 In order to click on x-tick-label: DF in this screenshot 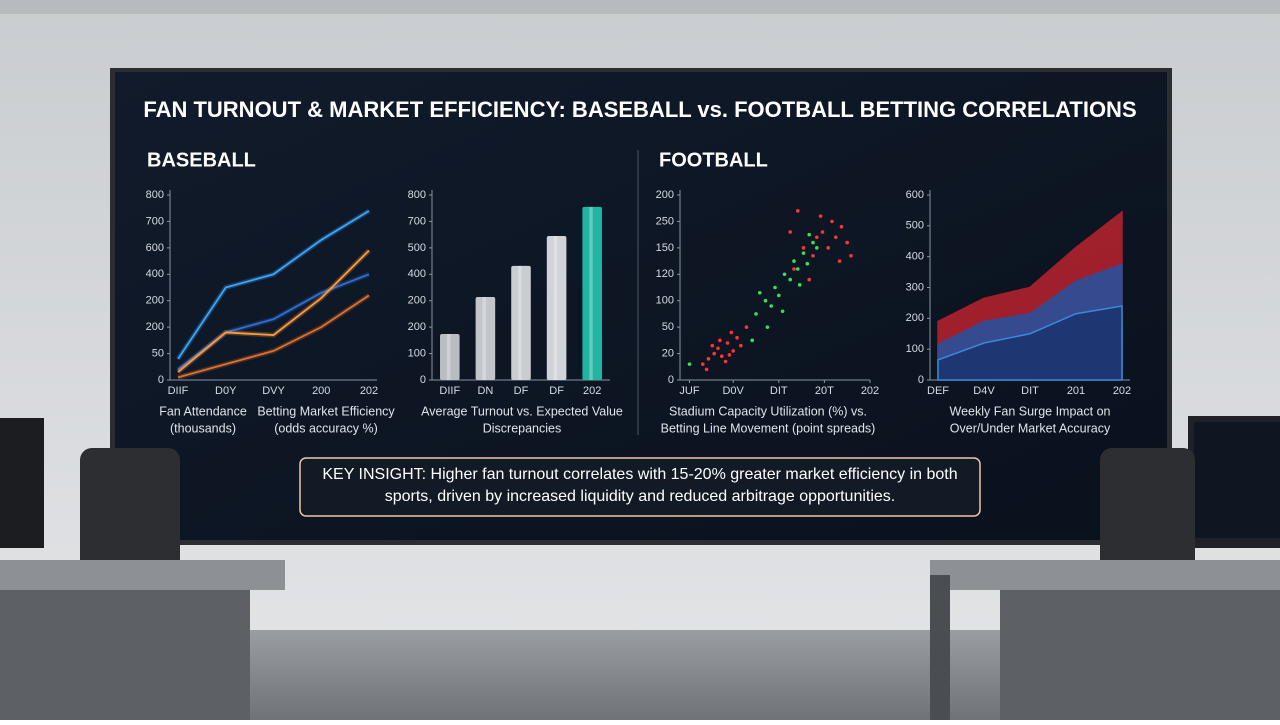, I will do `click(556, 391)`.